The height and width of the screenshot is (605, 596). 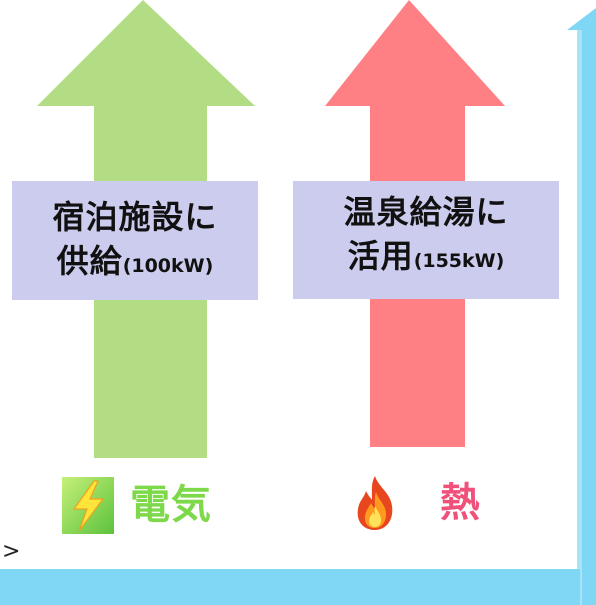 I want to click on electricity-label-amount: (100kW), so click(x=168, y=266).